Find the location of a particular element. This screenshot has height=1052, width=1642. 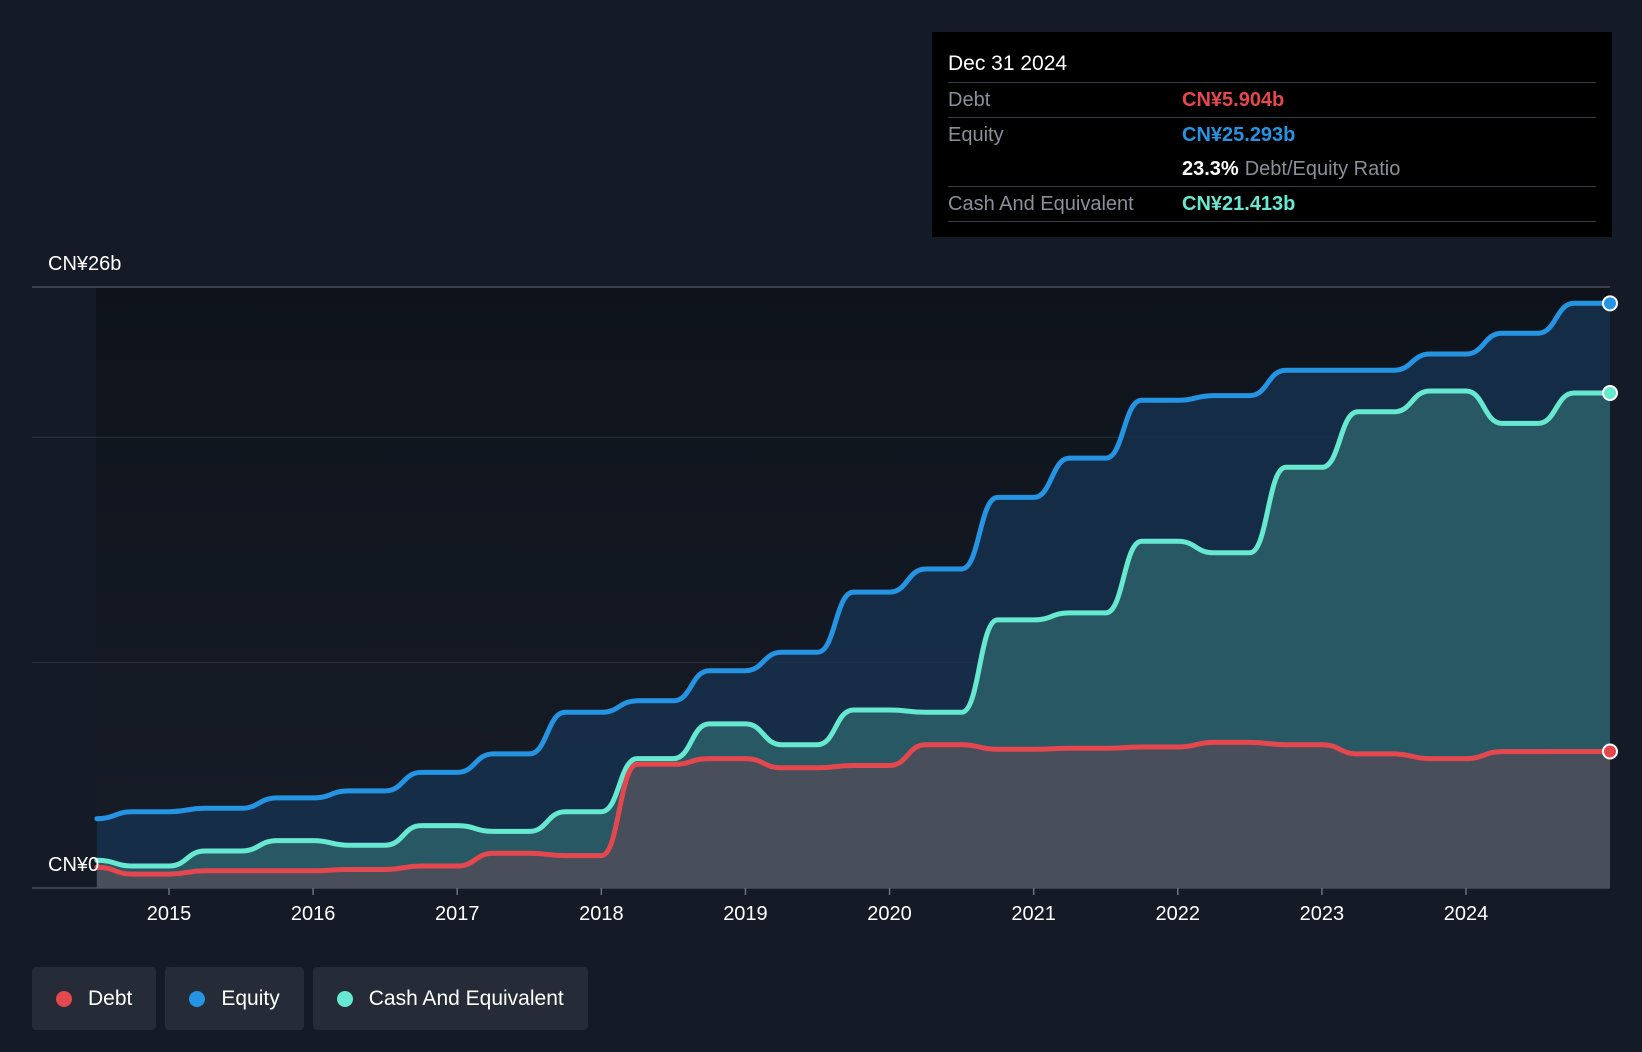

x-tick-label: 2016 is located at coordinates (313, 914).